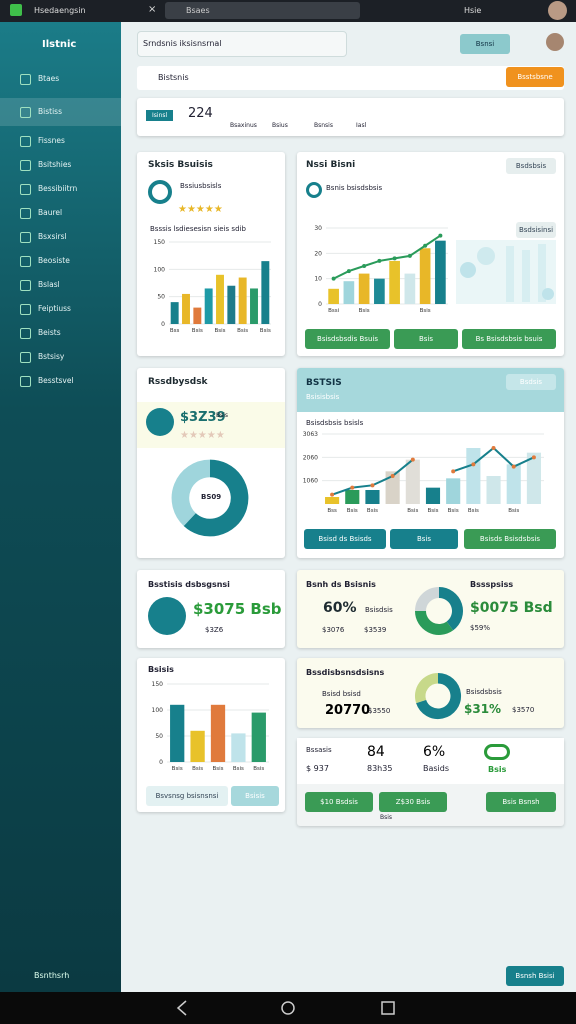 Image resolution: width=576 pixels, height=1024 pixels. Describe the element at coordinates (521, 802) in the screenshot. I see `button: Bsis Bsnsh` at that location.